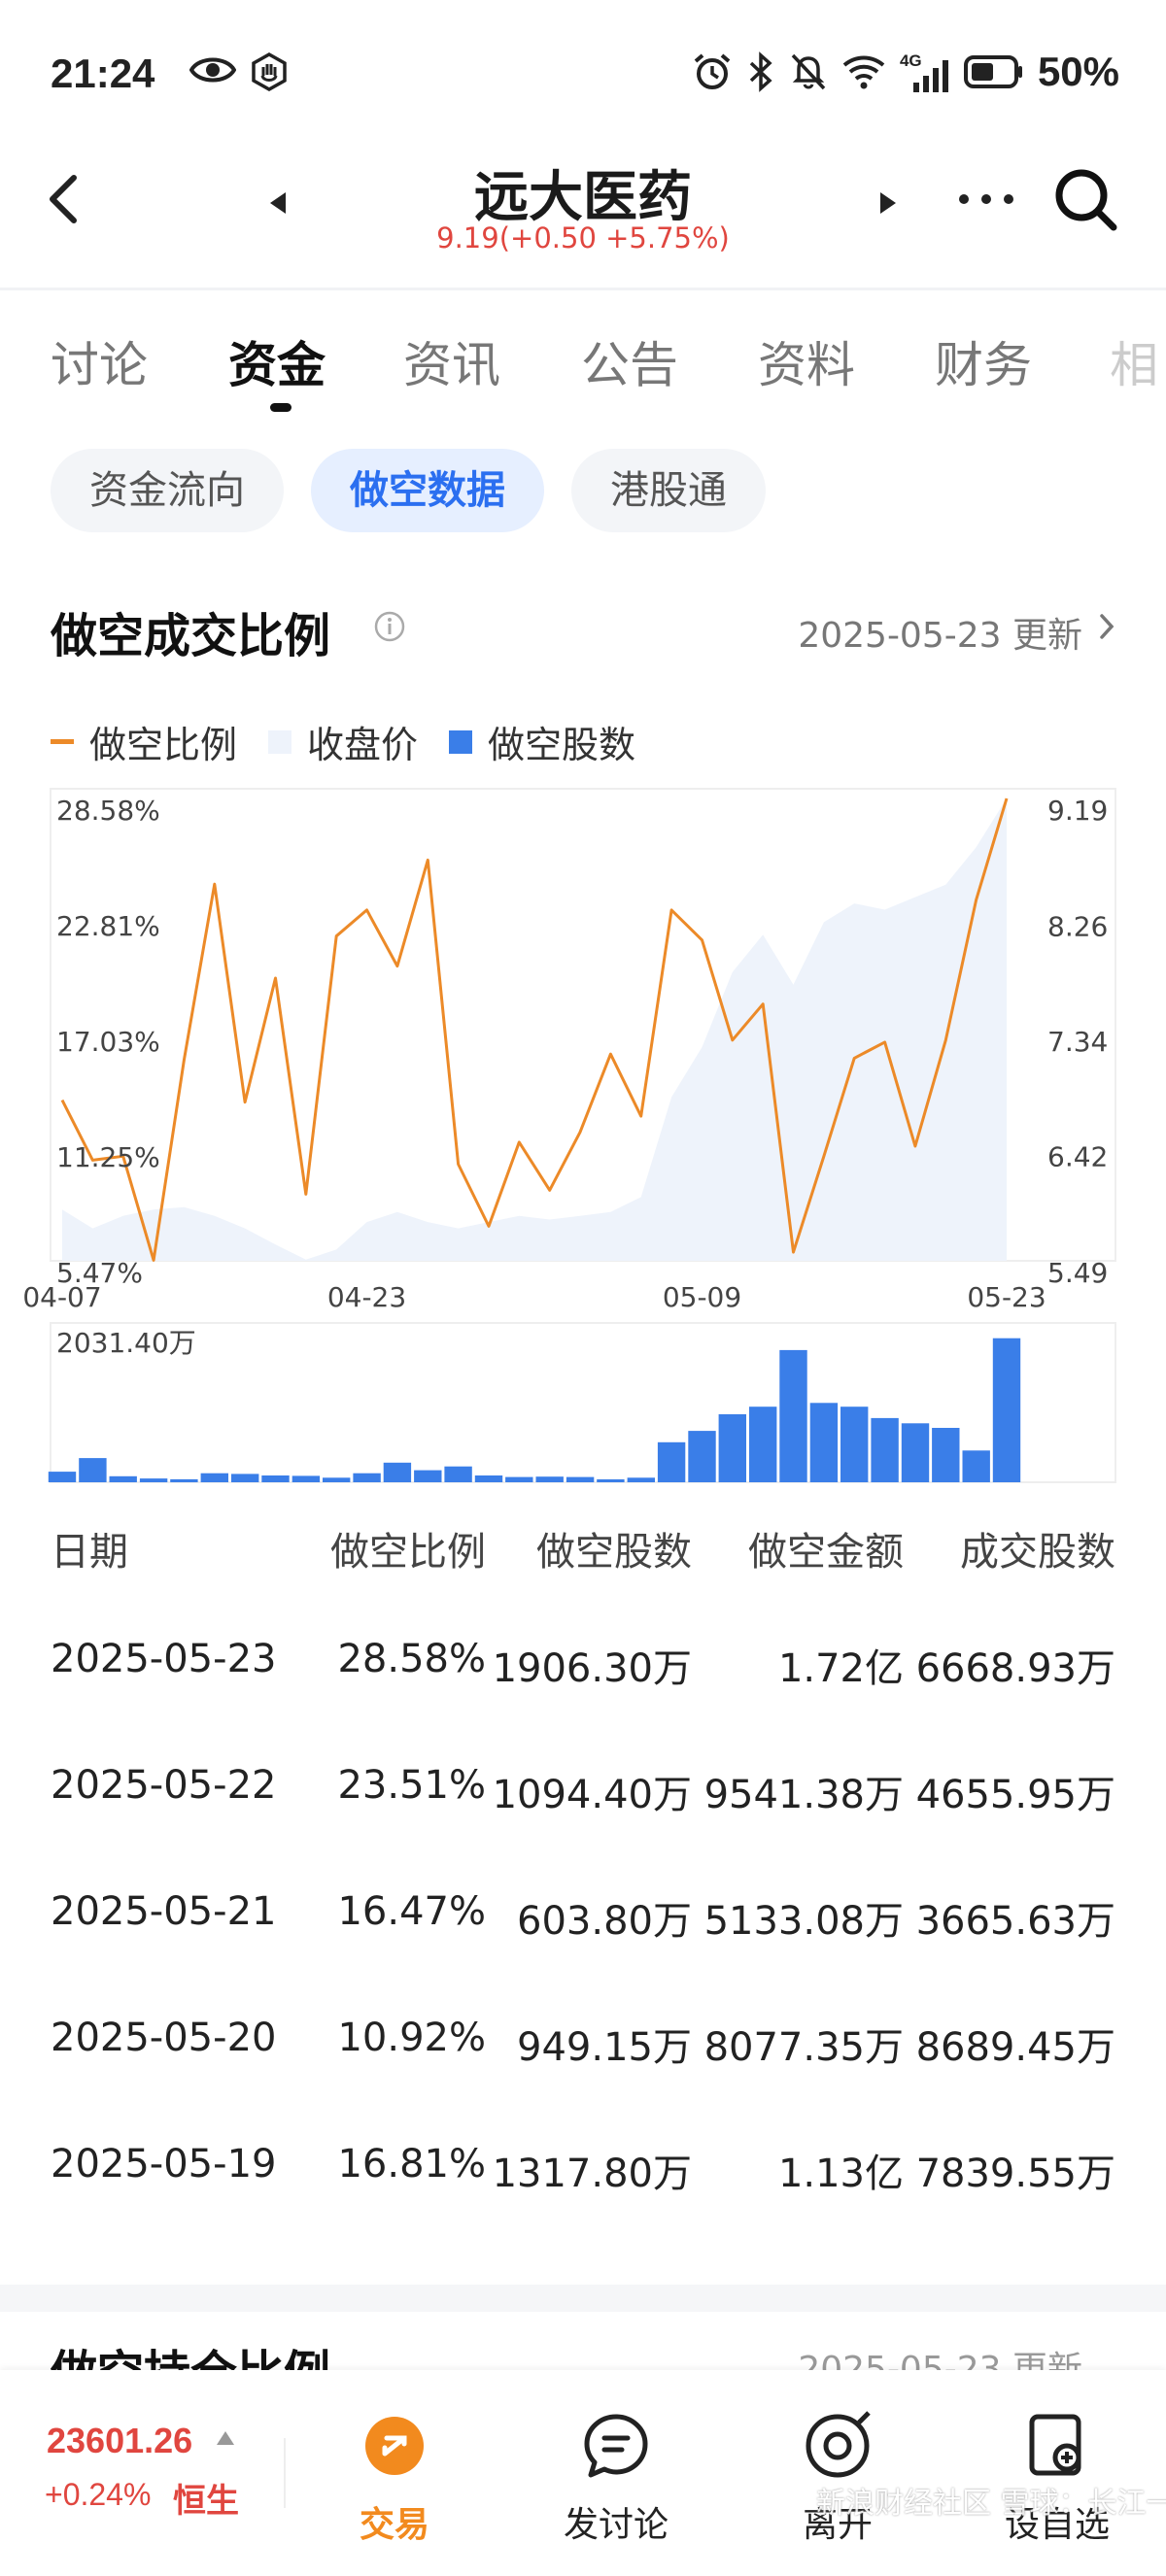  Describe the element at coordinates (389, 626) in the screenshot. I see `info-icon` at that location.